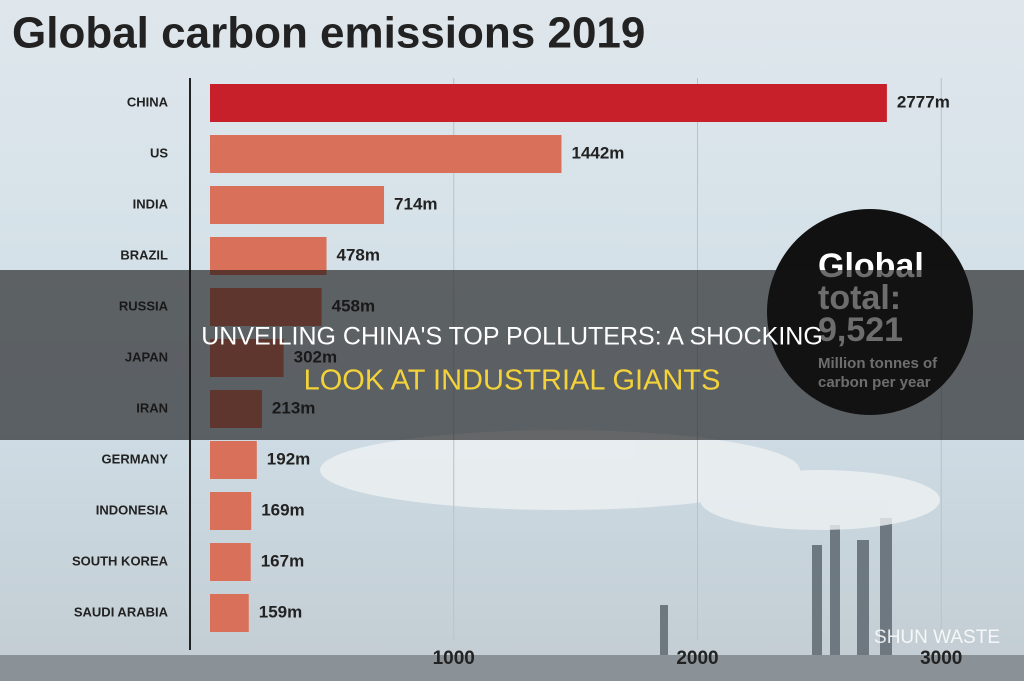 The image size is (1024, 681). Describe the element at coordinates (159, 152) in the screenshot. I see `y-tick-label: US` at that location.